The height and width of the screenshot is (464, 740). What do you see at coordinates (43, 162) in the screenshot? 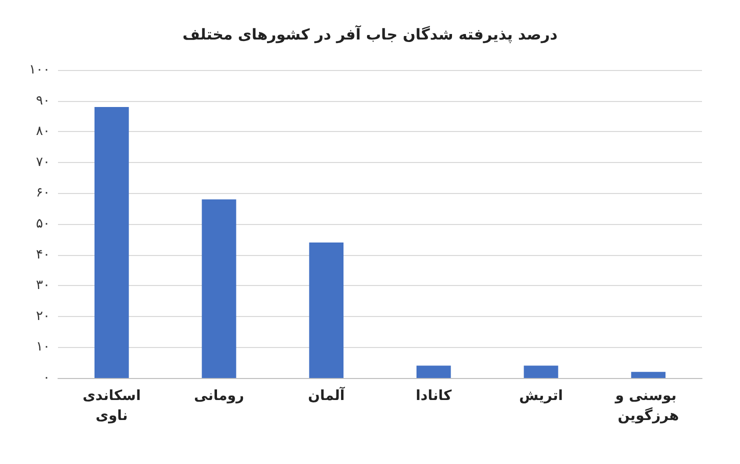
I see `y-tick-label: ۷۰` at bounding box center [43, 162].